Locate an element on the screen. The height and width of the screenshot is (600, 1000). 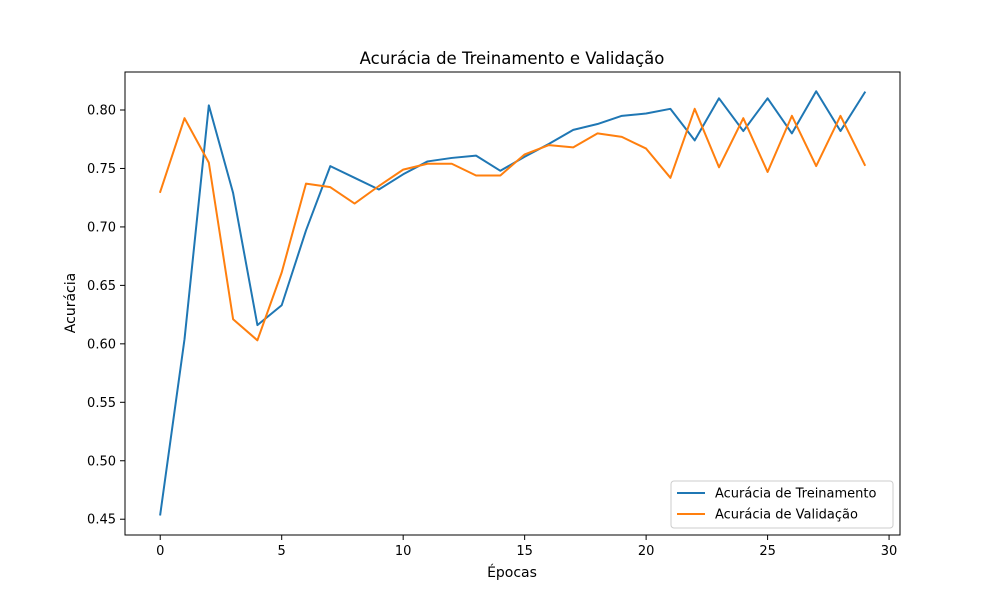
x-tick-label: 0 is located at coordinates (160, 551).